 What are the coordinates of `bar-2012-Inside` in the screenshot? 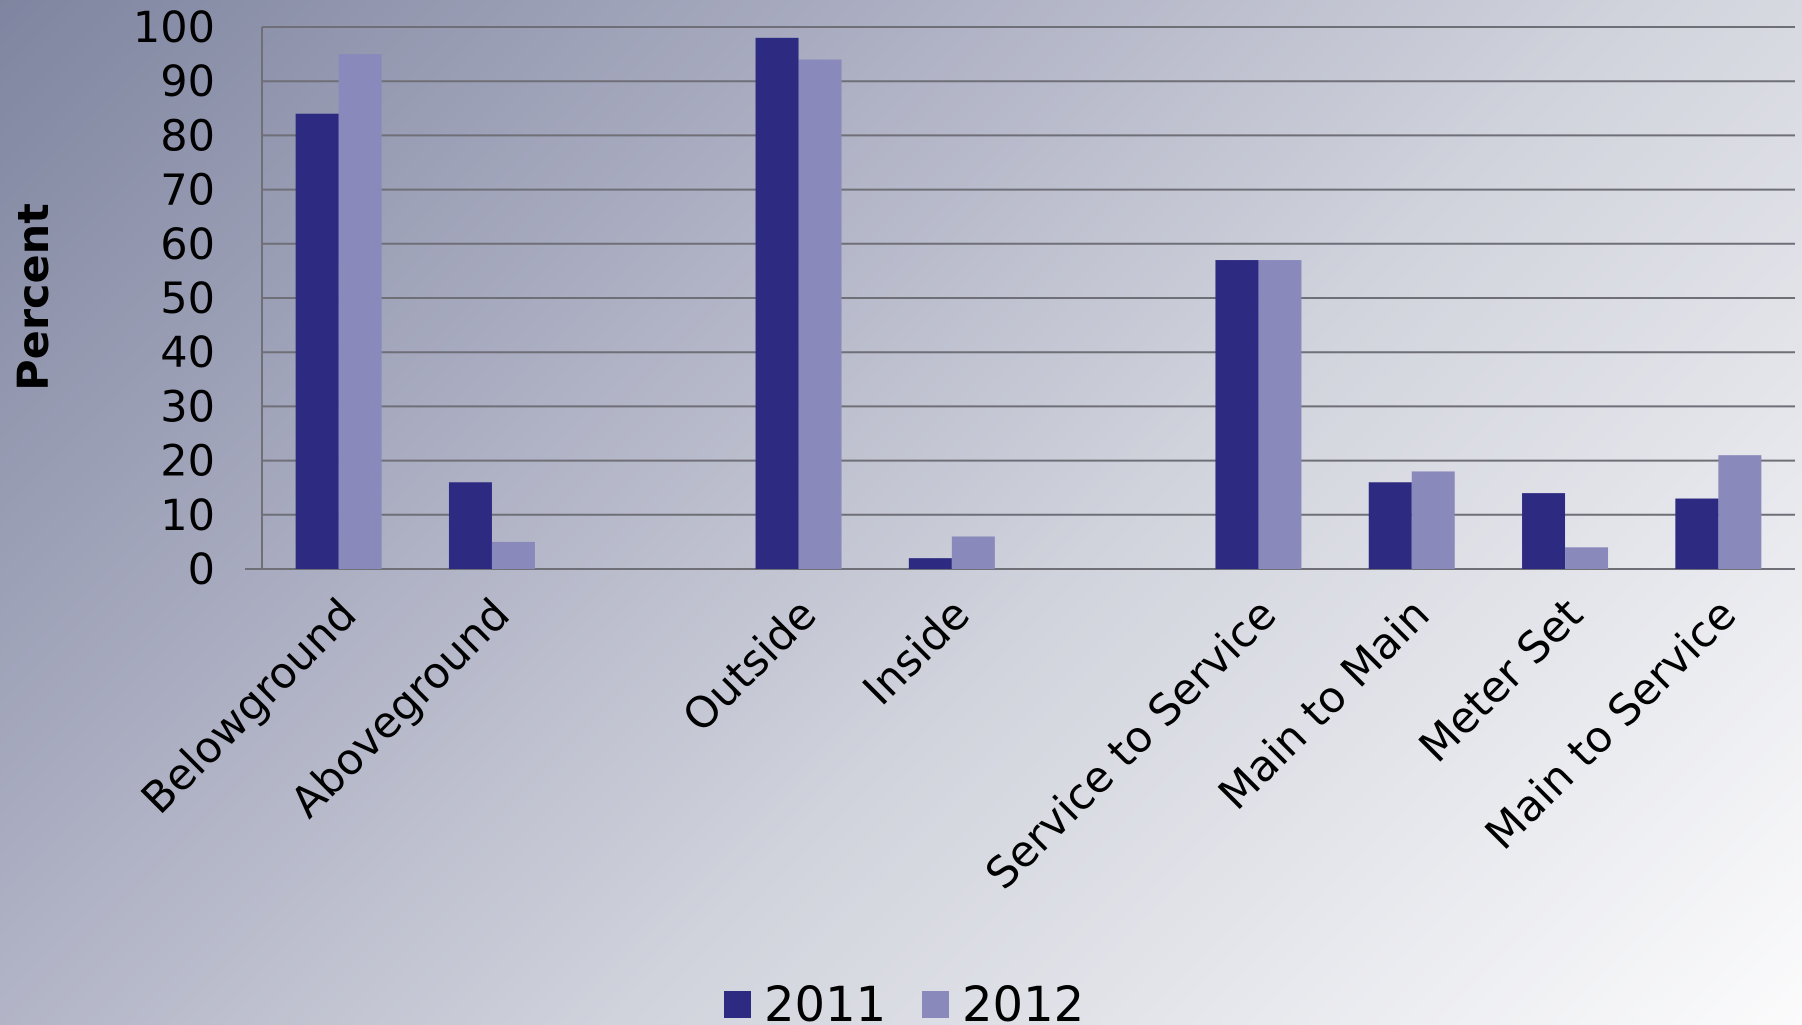 It's located at (973, 552).